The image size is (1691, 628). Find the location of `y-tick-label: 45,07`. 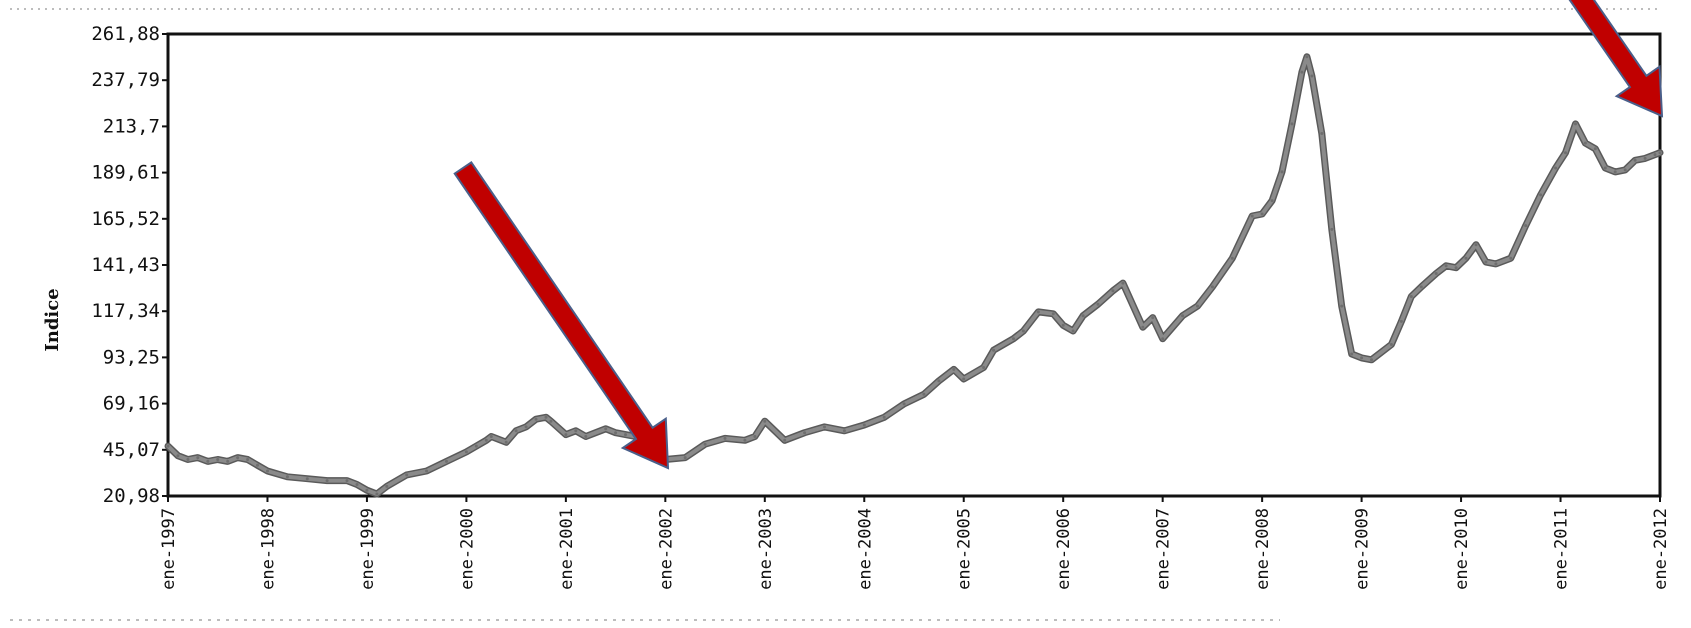

y-tick-label: 45,07 is located at coordinates (131, 450).